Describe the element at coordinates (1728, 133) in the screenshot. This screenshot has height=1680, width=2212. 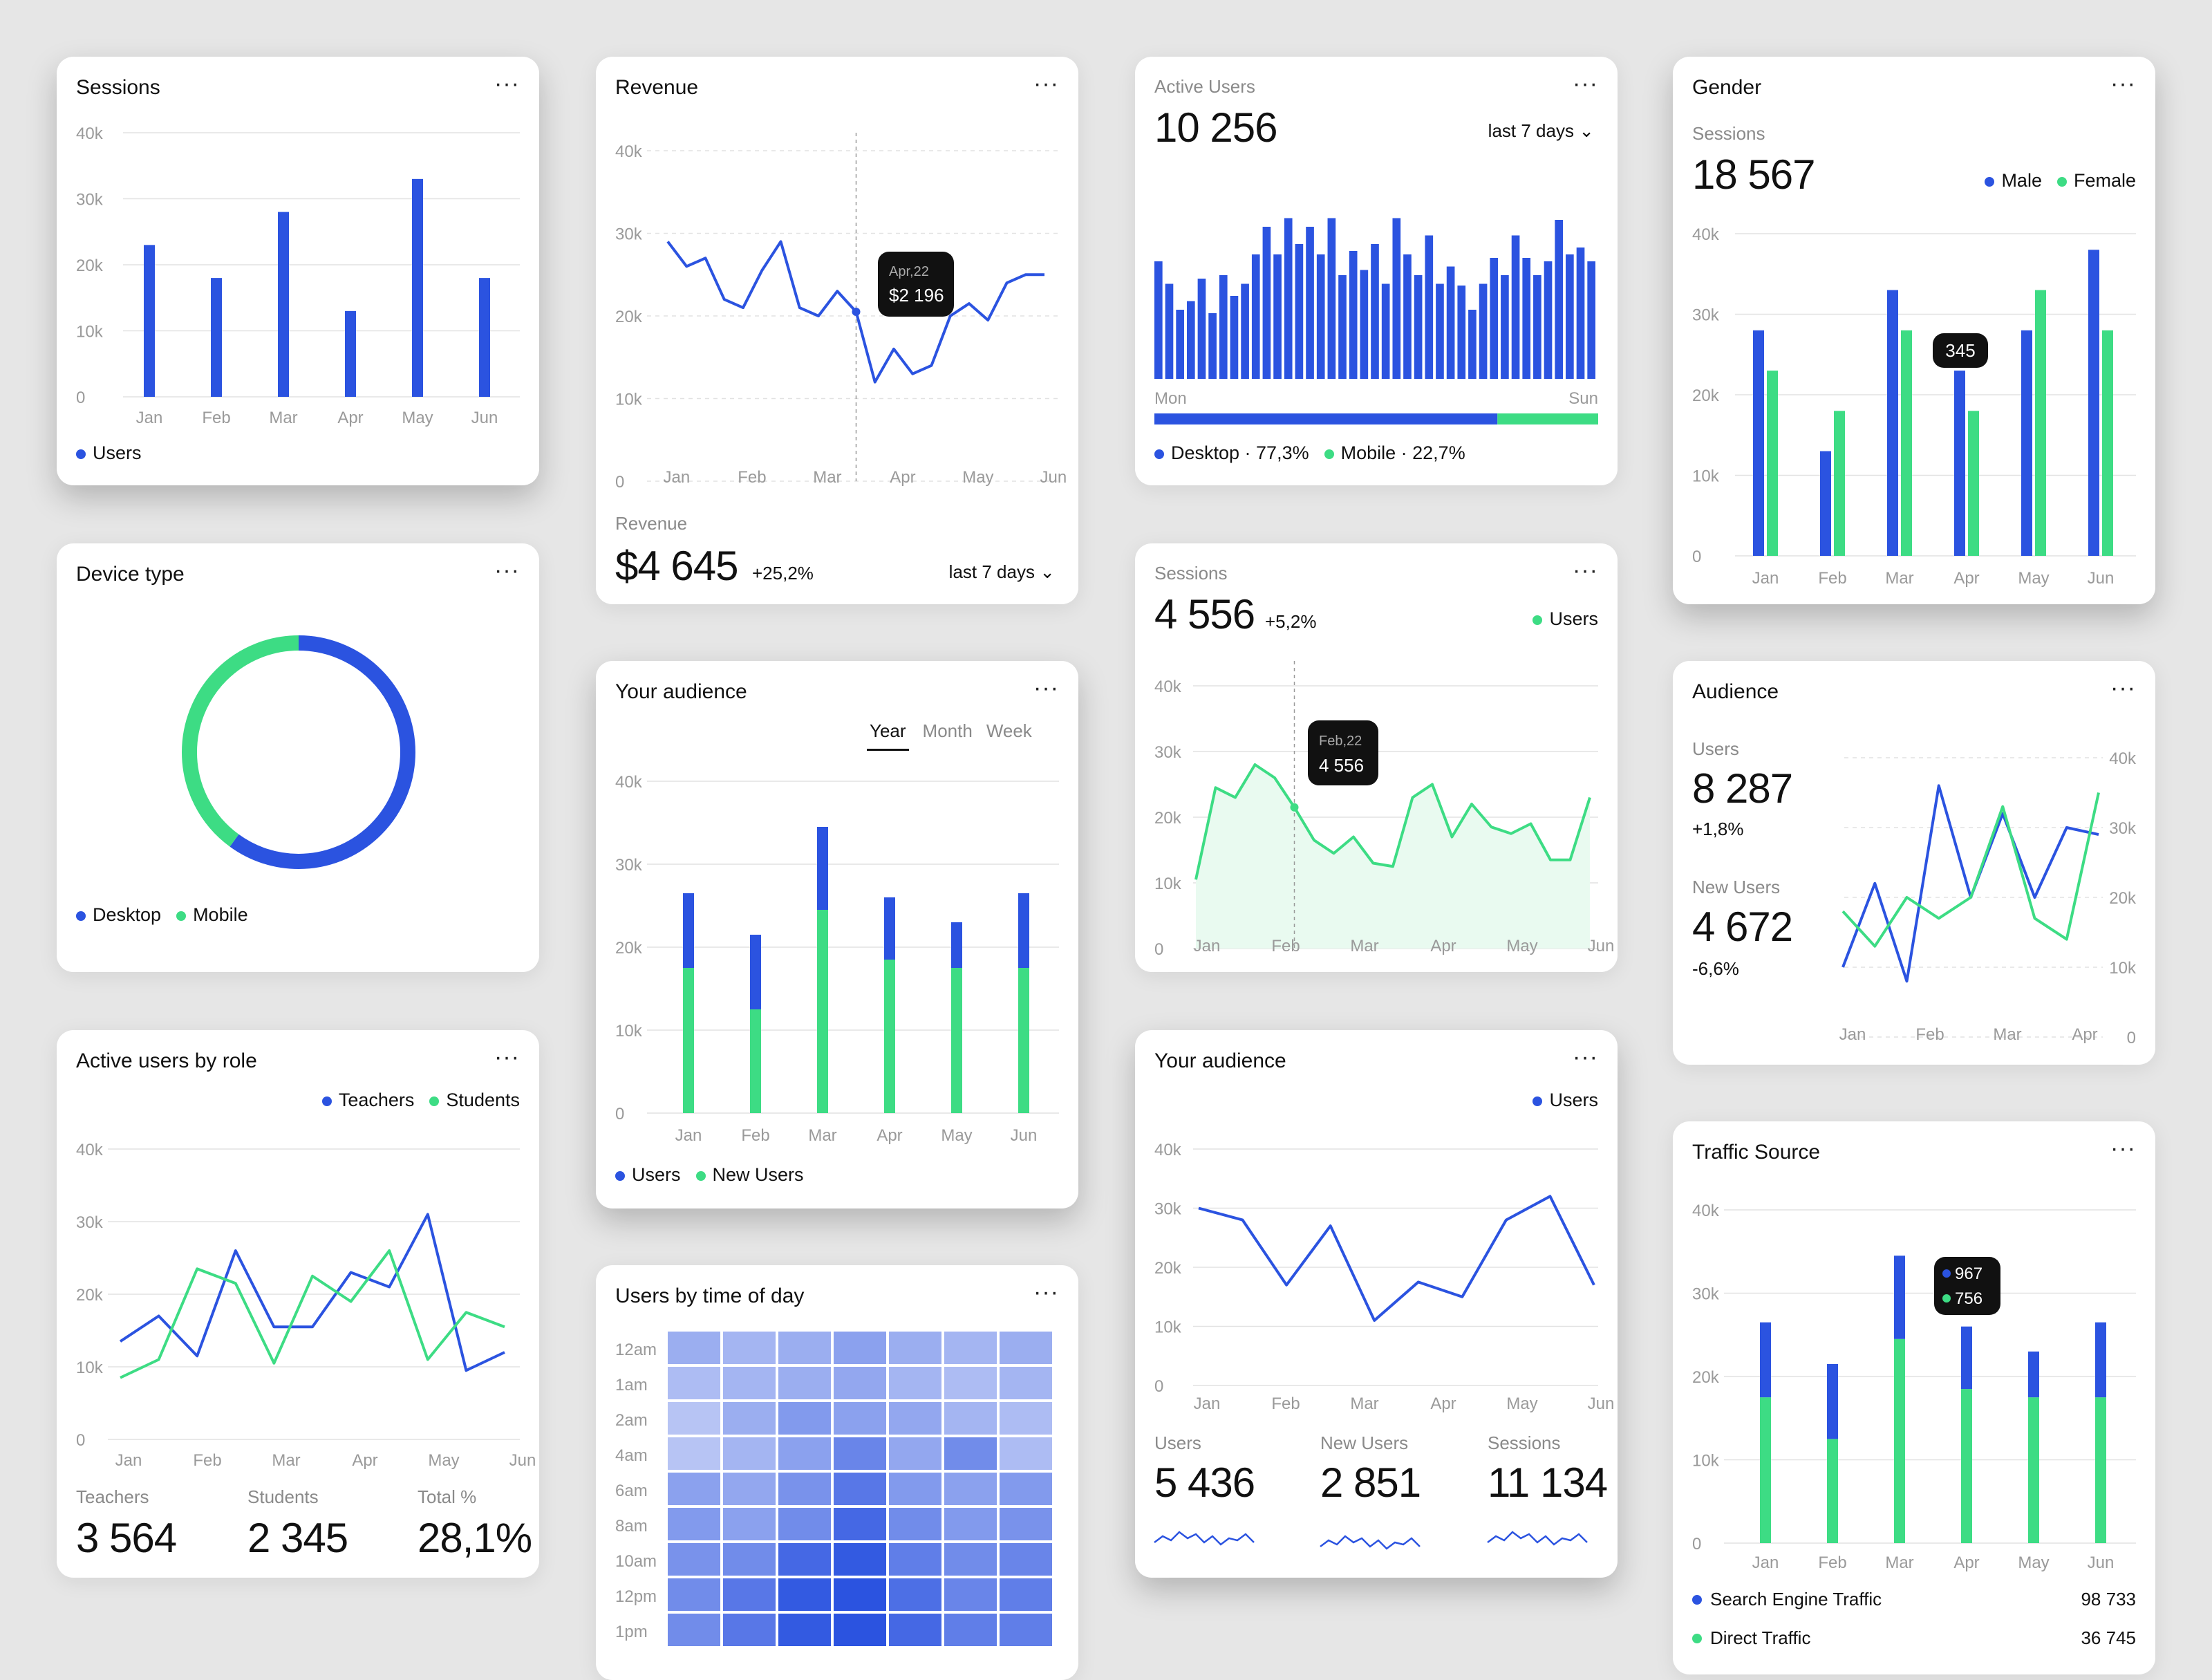
I see `gender-subtitle: Sessions` at that location.